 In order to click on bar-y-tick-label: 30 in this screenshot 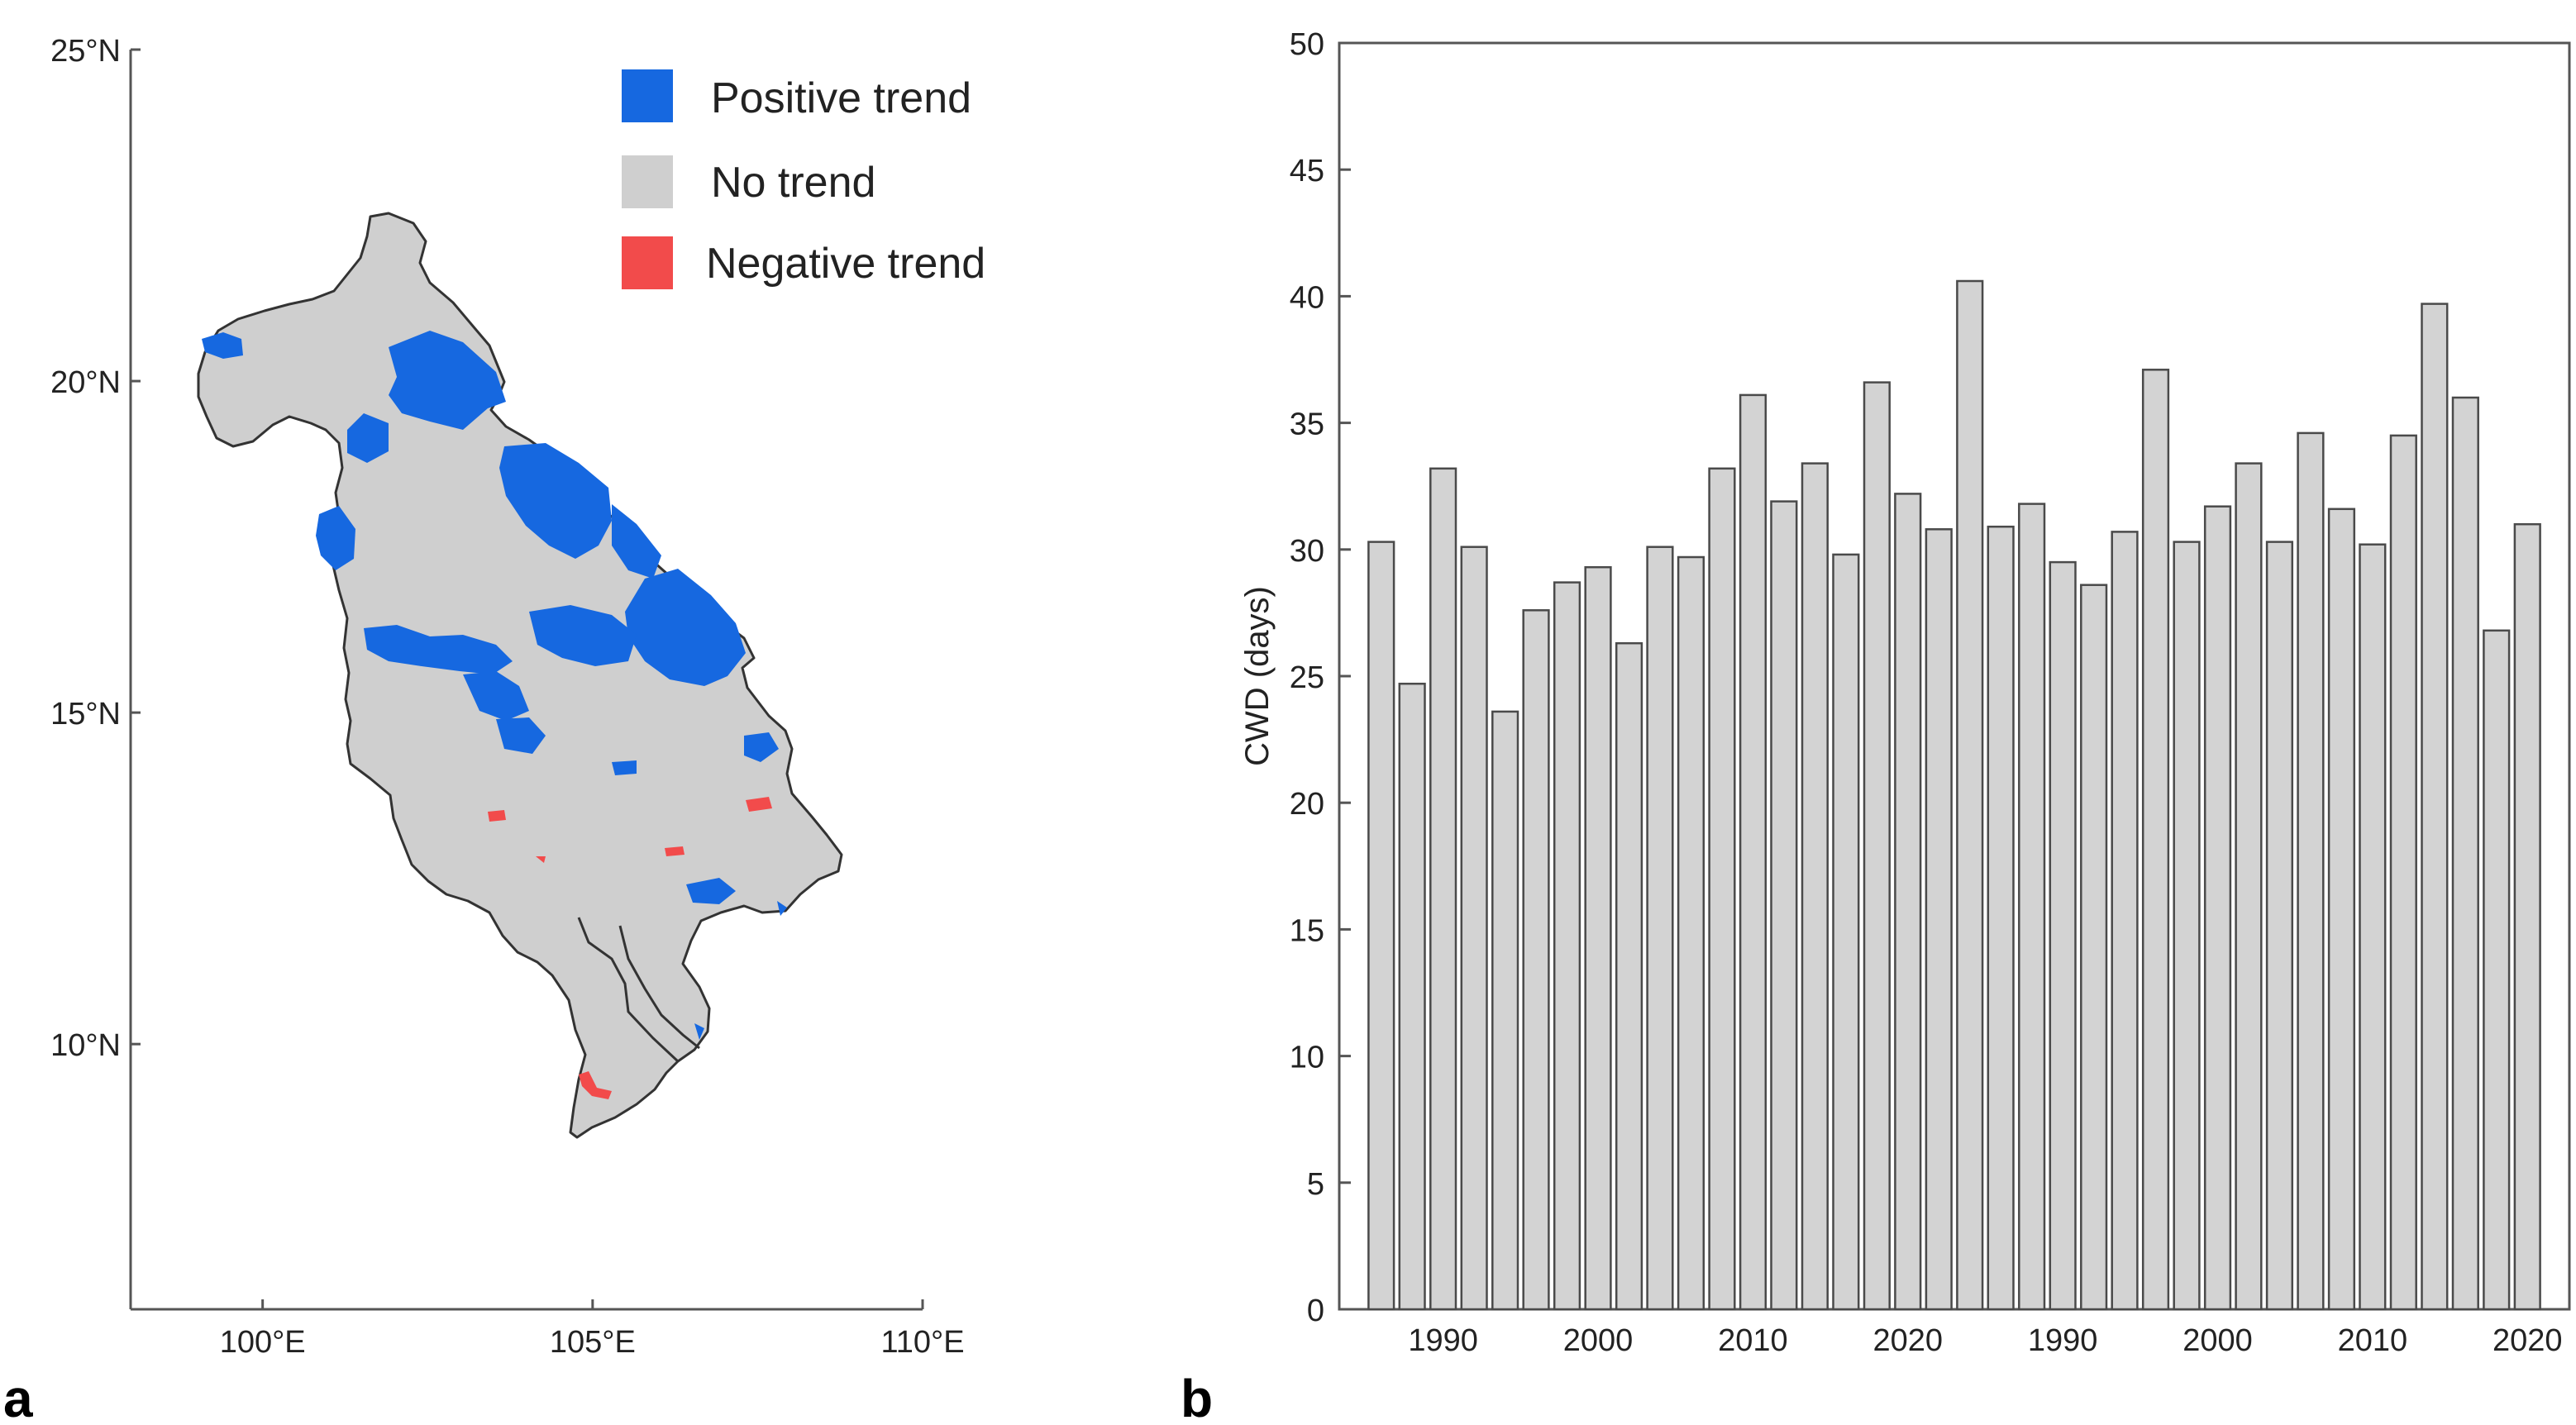, I will do `click(1307, 551)`.